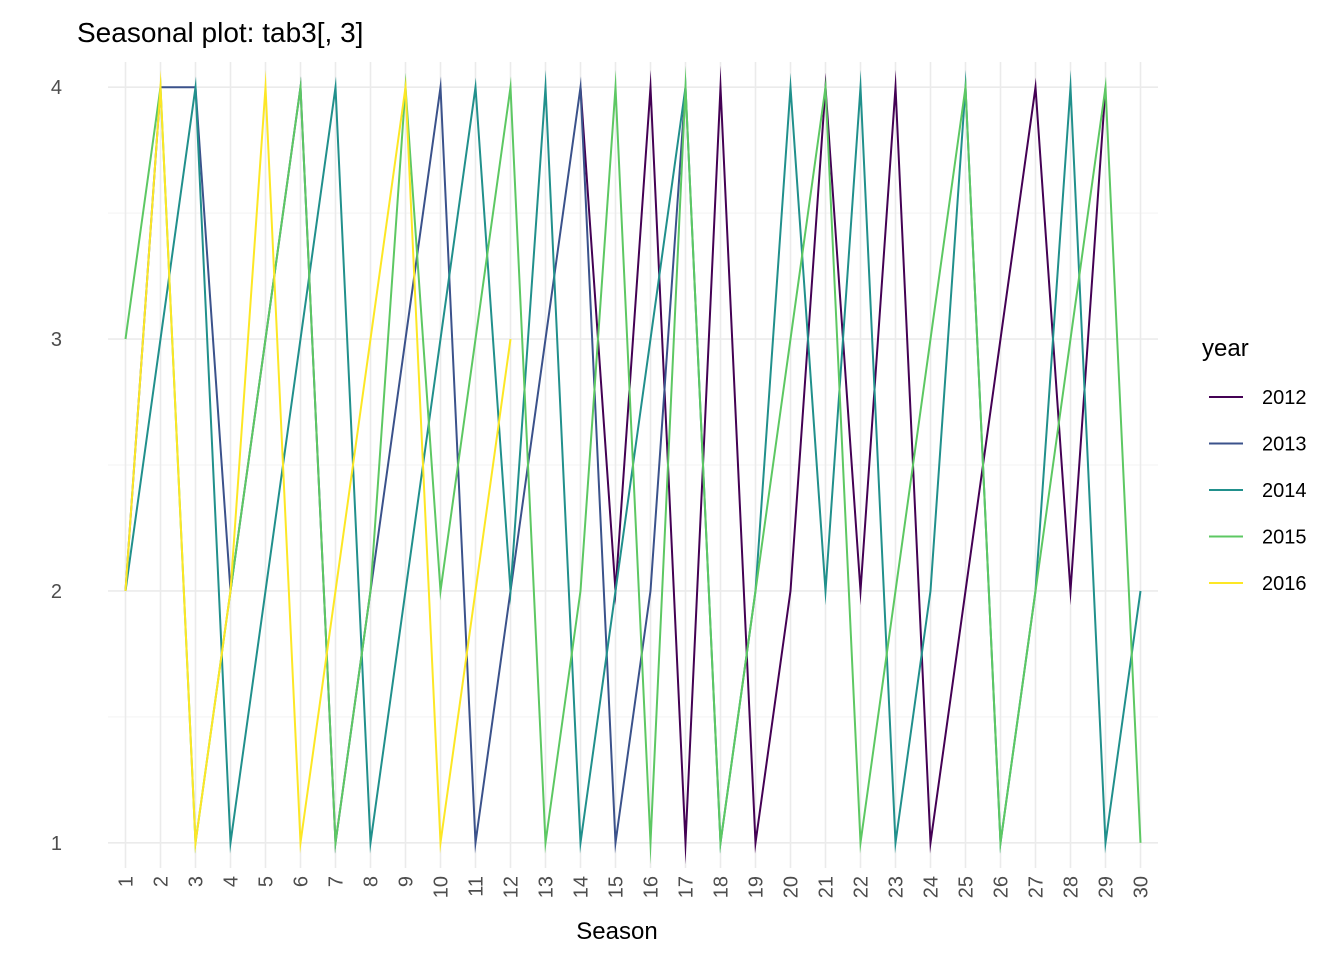 This screenshot has width=1344, height=960. Describe the element at coordinates (512, 887) in the screenshot. I see `x-tick-label: 12` at that location.